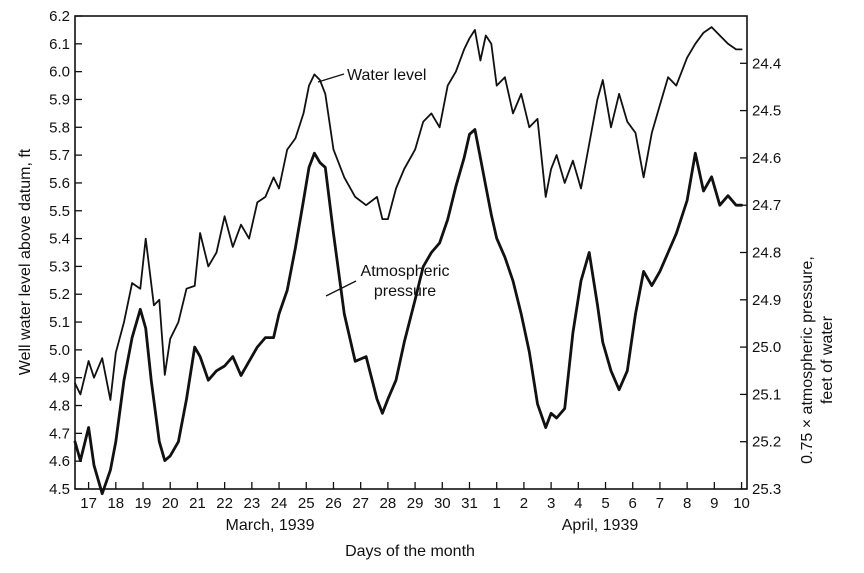  Describe the element at coordinates (251, 503) in the screenshot. I see `x-tick-label: 23` at that location.